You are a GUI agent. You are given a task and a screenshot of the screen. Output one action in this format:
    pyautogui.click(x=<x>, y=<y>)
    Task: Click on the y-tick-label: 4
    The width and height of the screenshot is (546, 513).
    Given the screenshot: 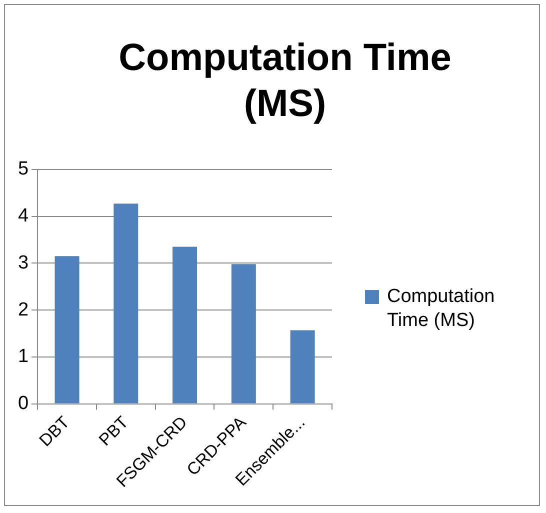 What is the action you would take?
    pyautogui.click(x=23, y=216)
    